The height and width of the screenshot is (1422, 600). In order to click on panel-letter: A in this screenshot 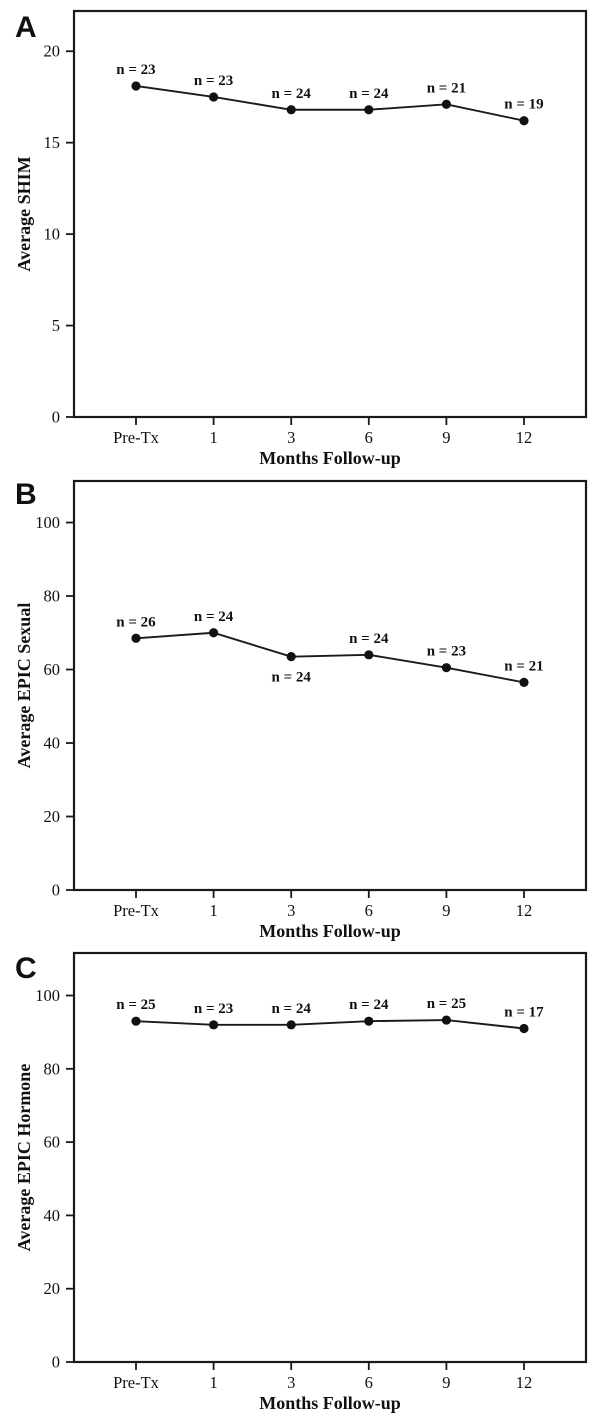, I will do `click(26, 27)`.